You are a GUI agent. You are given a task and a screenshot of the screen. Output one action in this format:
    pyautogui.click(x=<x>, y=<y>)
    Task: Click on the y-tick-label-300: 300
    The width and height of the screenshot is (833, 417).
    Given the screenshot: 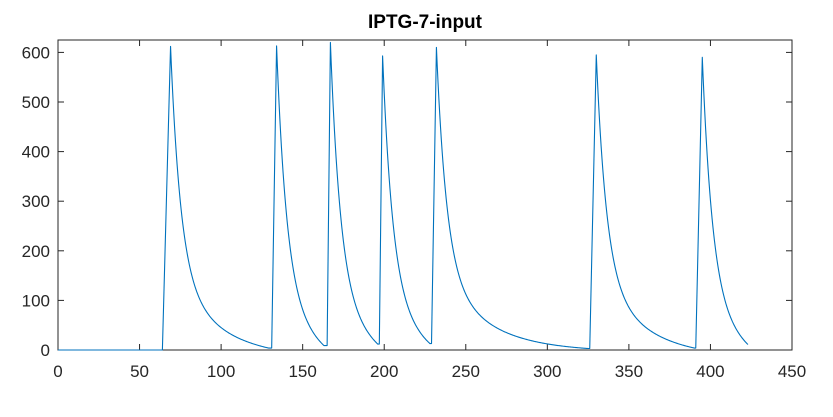 What is the action you would take?
    pyautogui.click(x=36, y=201)
    